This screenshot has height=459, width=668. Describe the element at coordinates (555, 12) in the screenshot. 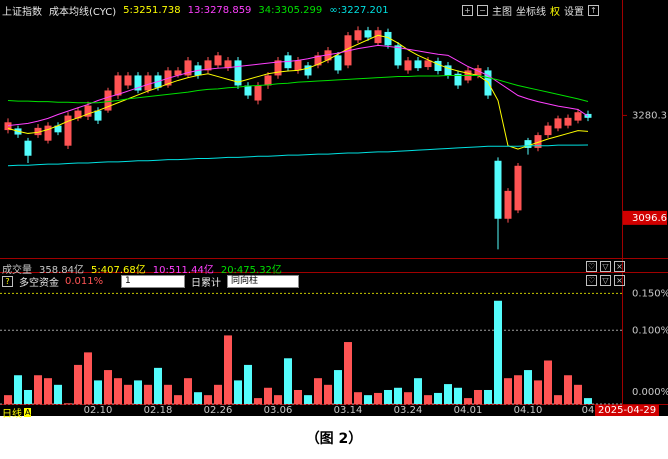

I see `toolbar-item: 权` at that location.